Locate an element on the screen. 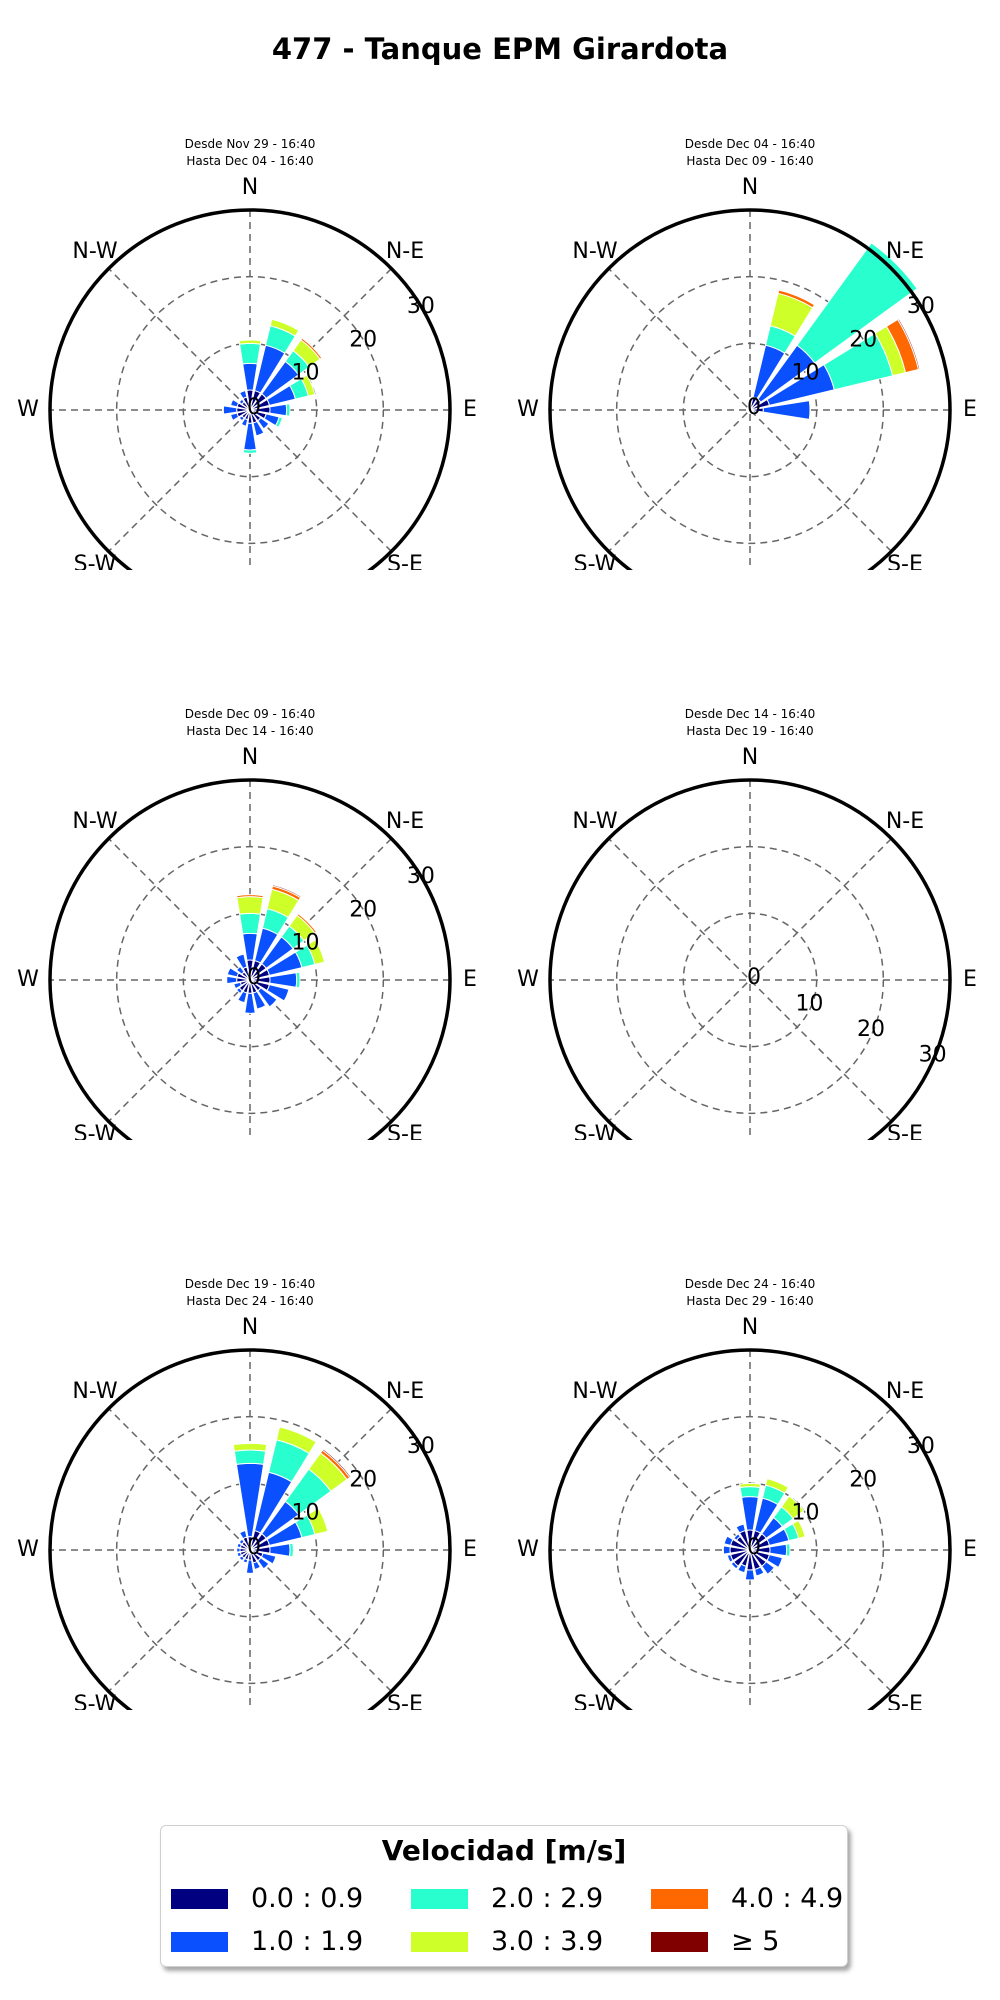 The image size is (1000, 2000). legend-label: ≥ 5 is located at coordinates (755, 1941).